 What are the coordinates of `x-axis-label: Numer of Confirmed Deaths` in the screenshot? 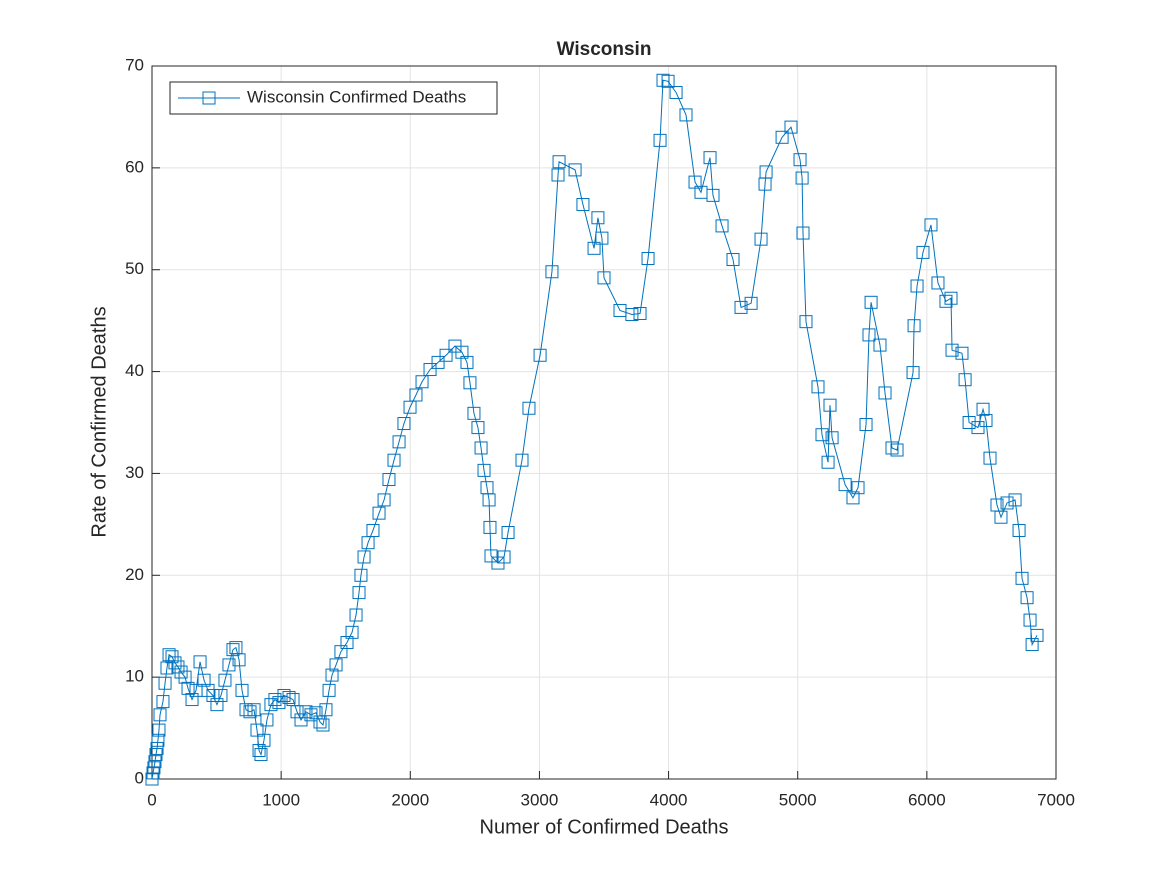 It's located at (604, 827).